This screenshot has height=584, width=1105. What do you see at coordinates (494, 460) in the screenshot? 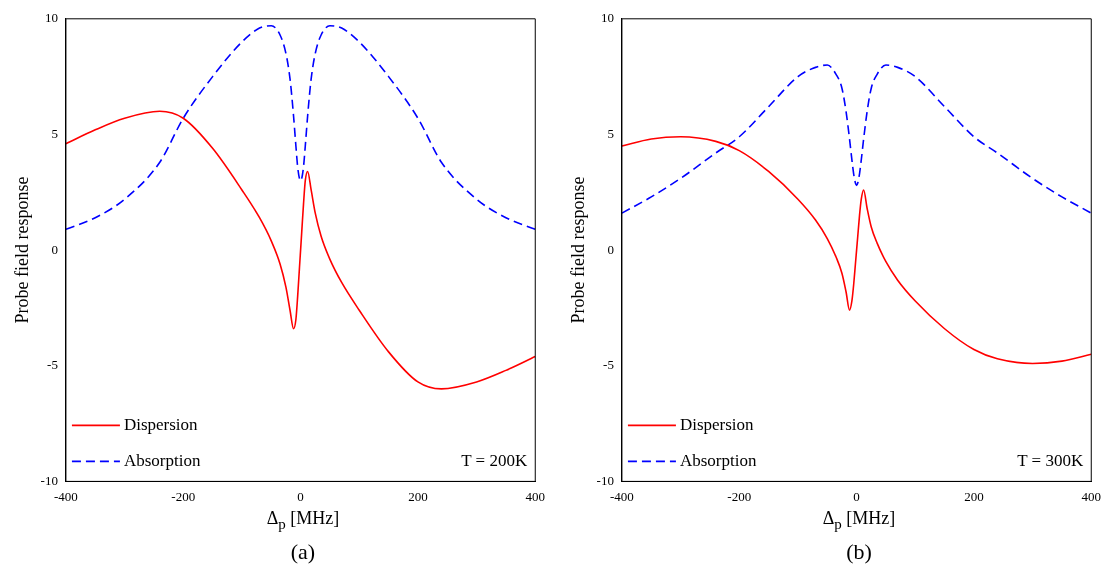
I see `annotation: T = 200K` at bounding box center [494, 460].